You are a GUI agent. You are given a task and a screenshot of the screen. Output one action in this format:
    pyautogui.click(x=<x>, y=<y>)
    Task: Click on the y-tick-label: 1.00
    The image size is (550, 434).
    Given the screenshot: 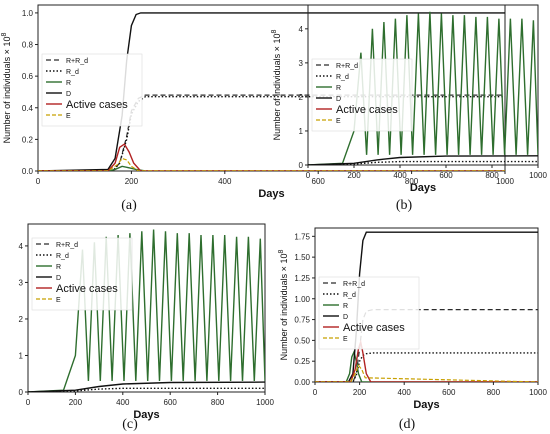 What is the action you would take?
    pyautogui.click(x=302, y=299)
    